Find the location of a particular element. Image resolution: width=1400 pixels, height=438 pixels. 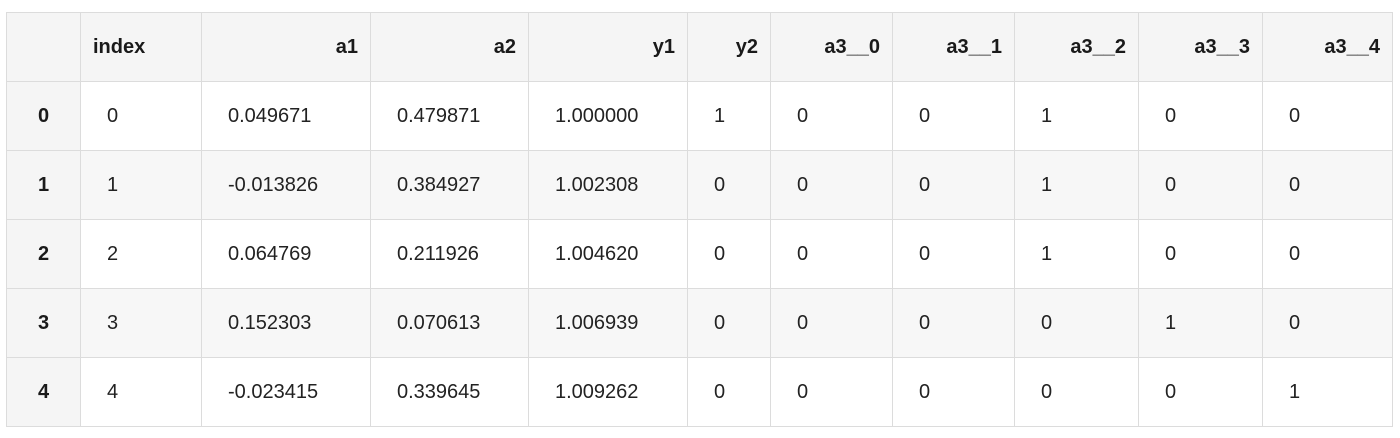

cell-a2: 0.339645 is located at coordinates (449, 392).